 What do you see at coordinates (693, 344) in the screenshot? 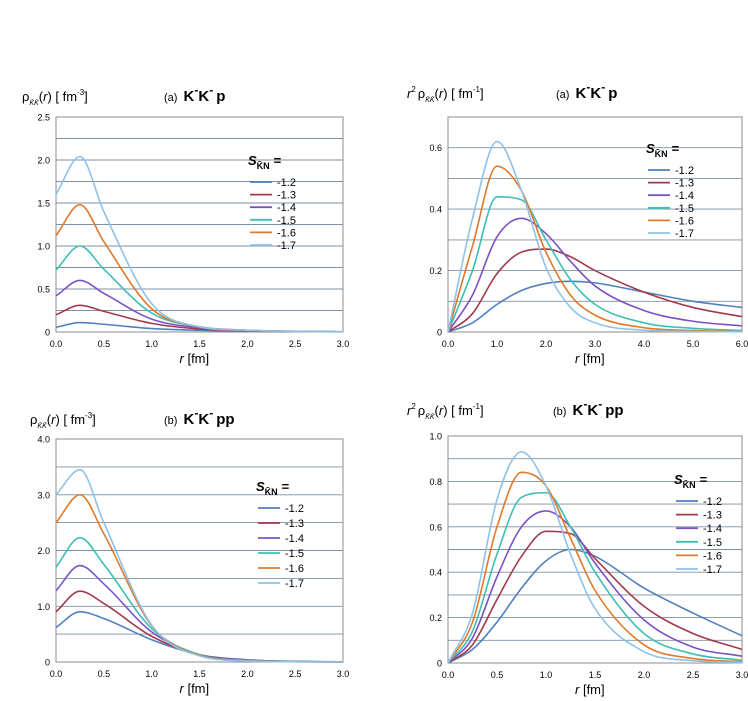
I see `x-tick-label: 5.0` at bounding box center [693, 344].